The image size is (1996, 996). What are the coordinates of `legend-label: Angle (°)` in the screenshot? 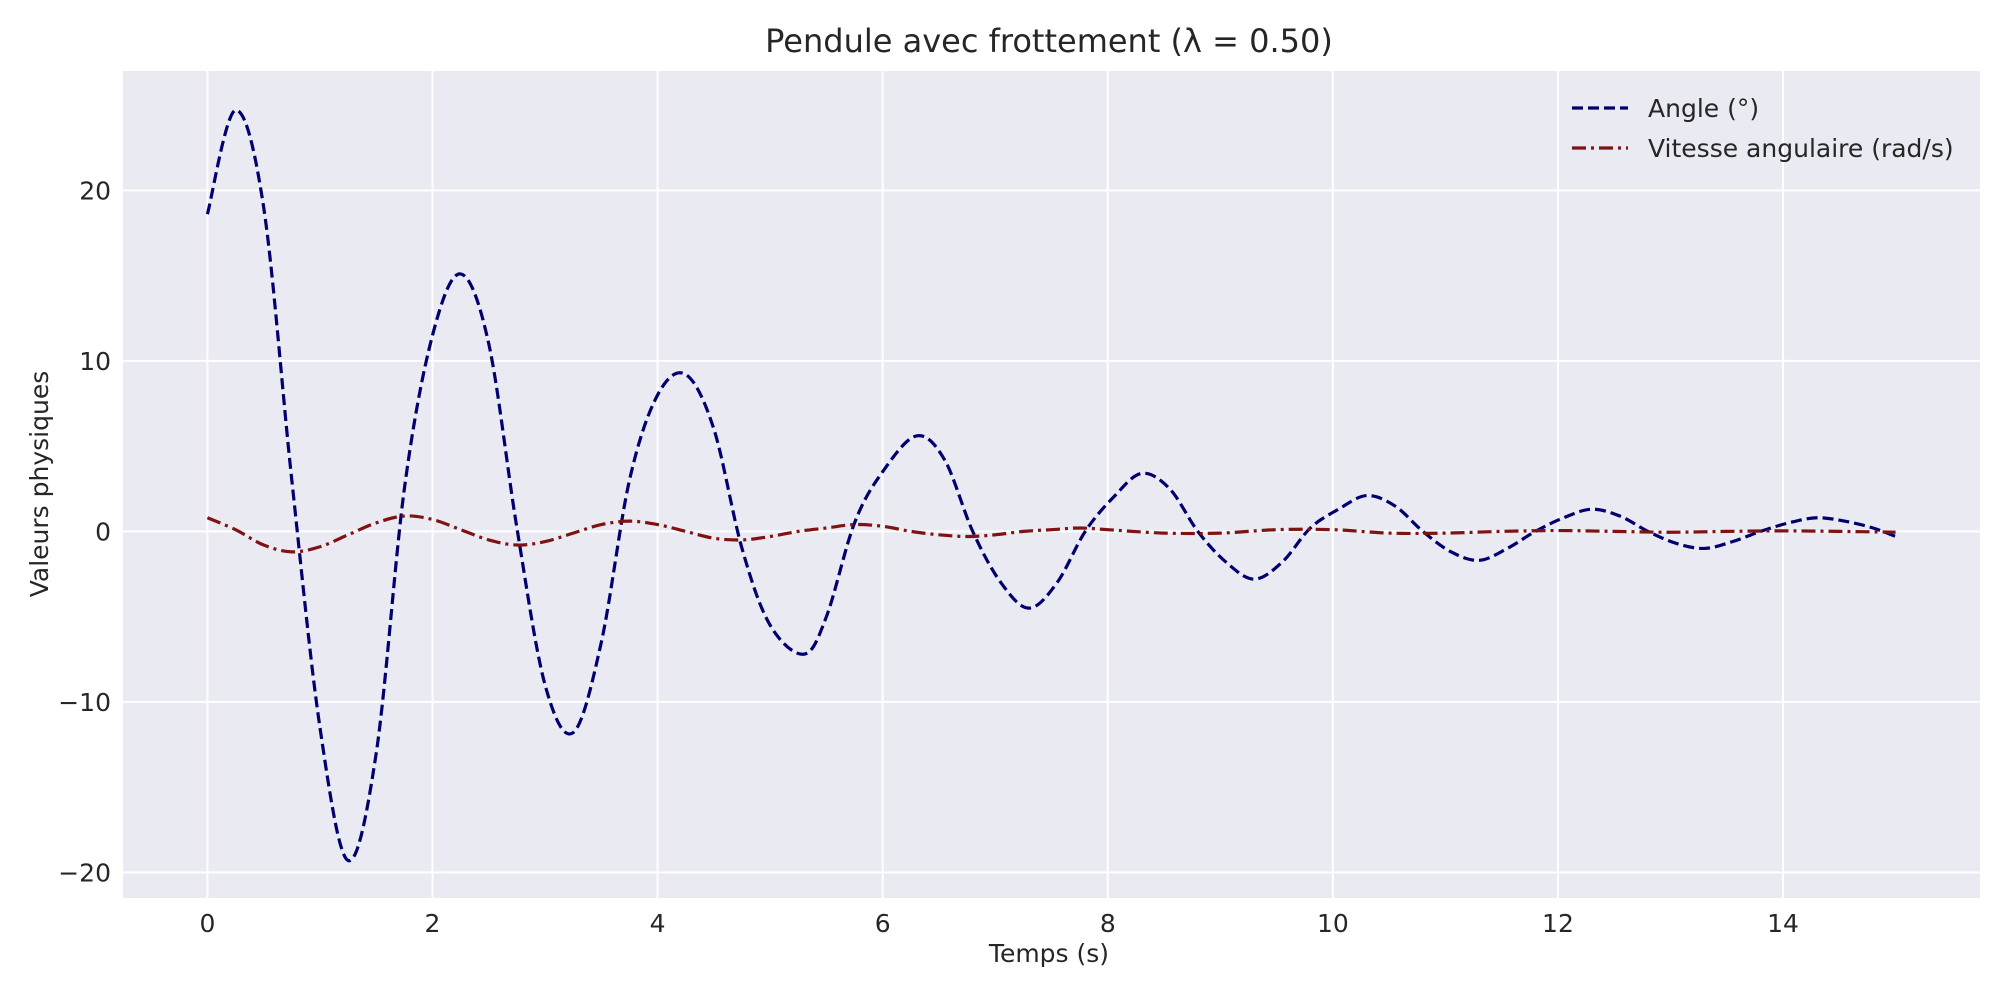 It's located at (1703, 108).